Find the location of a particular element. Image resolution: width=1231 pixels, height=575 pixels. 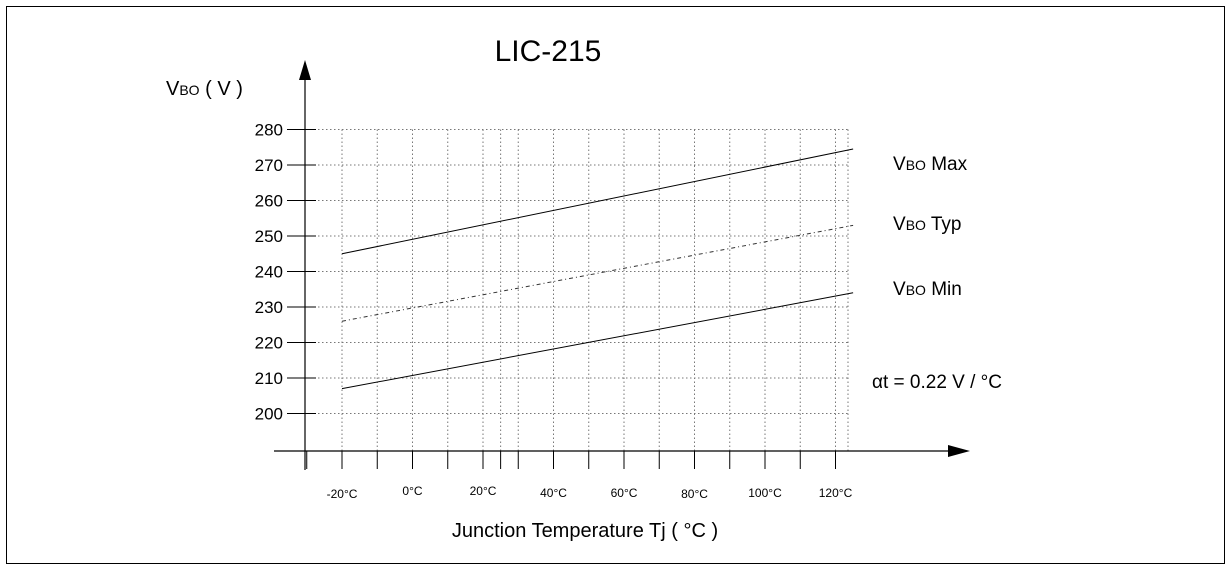

series-label-1: VBO Typ is located at coordinates (927, 224).